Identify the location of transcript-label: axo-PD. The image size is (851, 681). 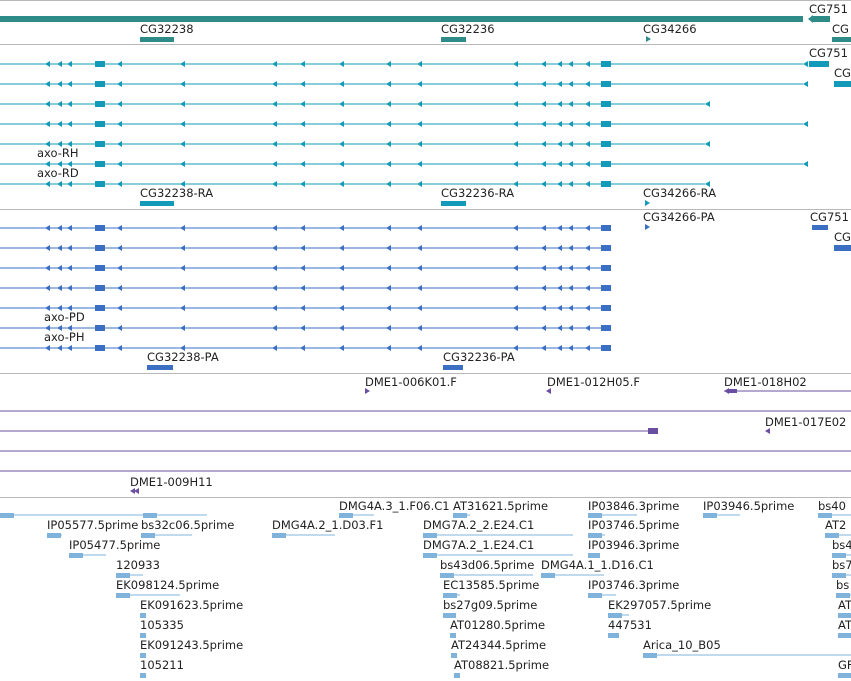
(64, 317).